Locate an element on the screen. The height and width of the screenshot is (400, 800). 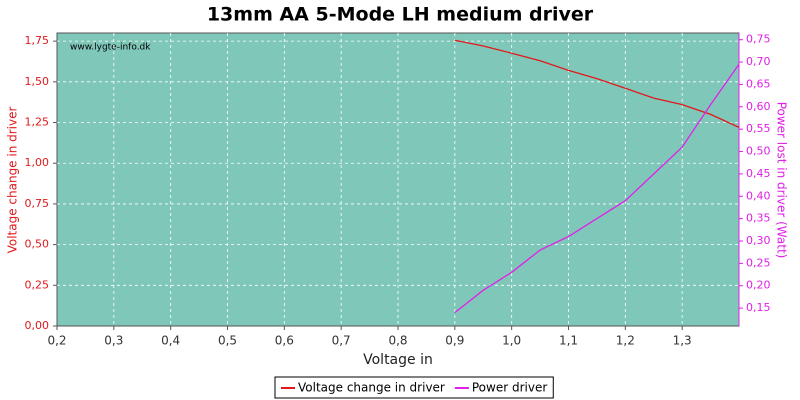
watermark: www.lygte-info.dk is located at coordinates (110, 48).